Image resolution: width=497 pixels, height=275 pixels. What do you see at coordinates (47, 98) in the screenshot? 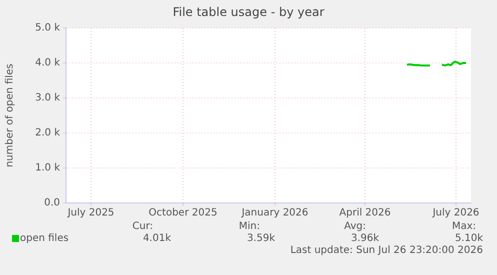
I see `y-tick-label: 3.0 k` at bounding box center [47, 98].